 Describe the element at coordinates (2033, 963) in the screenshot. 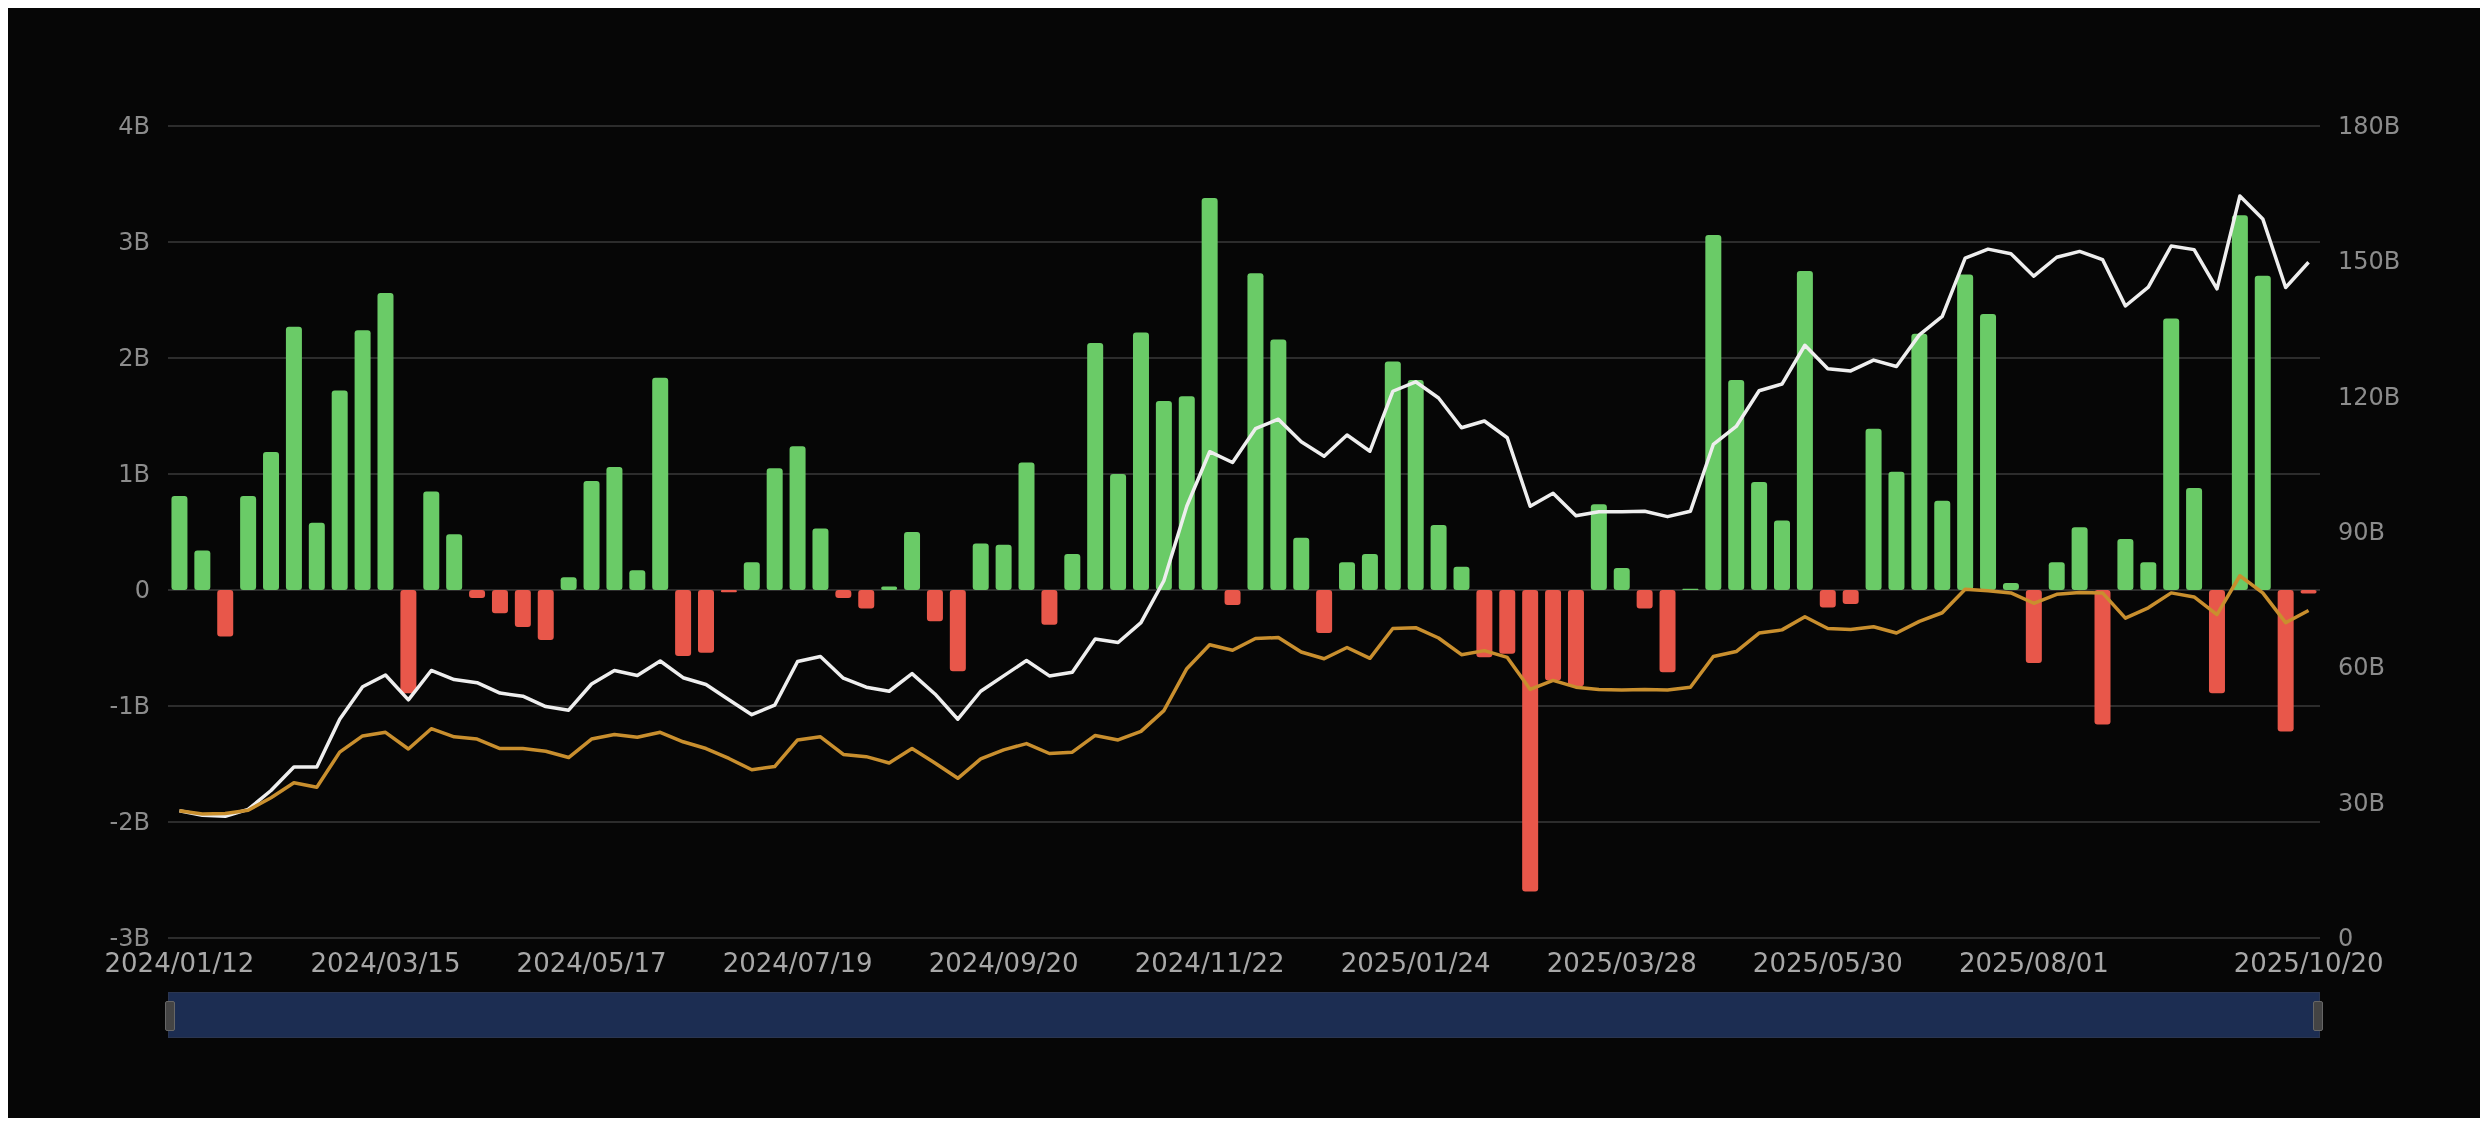

I see `x-tick-label: 2025/08/01` at that location.